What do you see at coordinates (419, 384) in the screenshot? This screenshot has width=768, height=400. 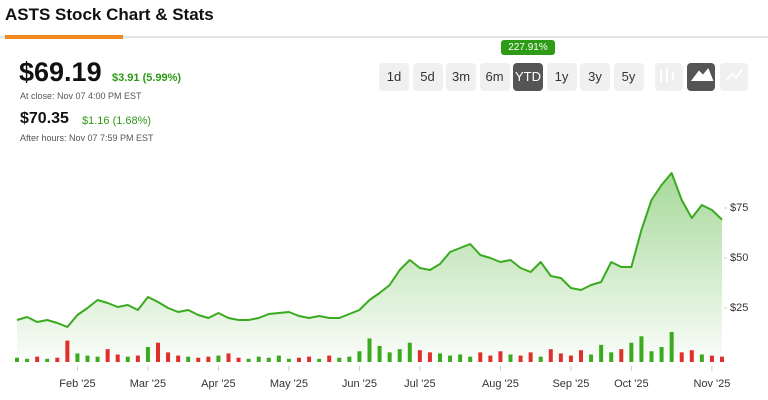 I see `x-tick-label: Jul '25` at bounding box center [419, 384].